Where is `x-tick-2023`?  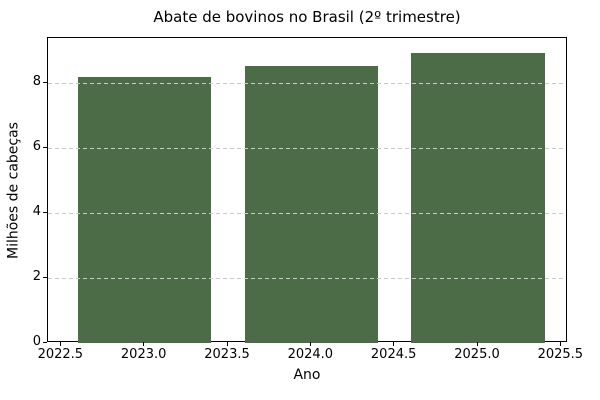
x-tick-2023 is located at coordinates (144, 344).